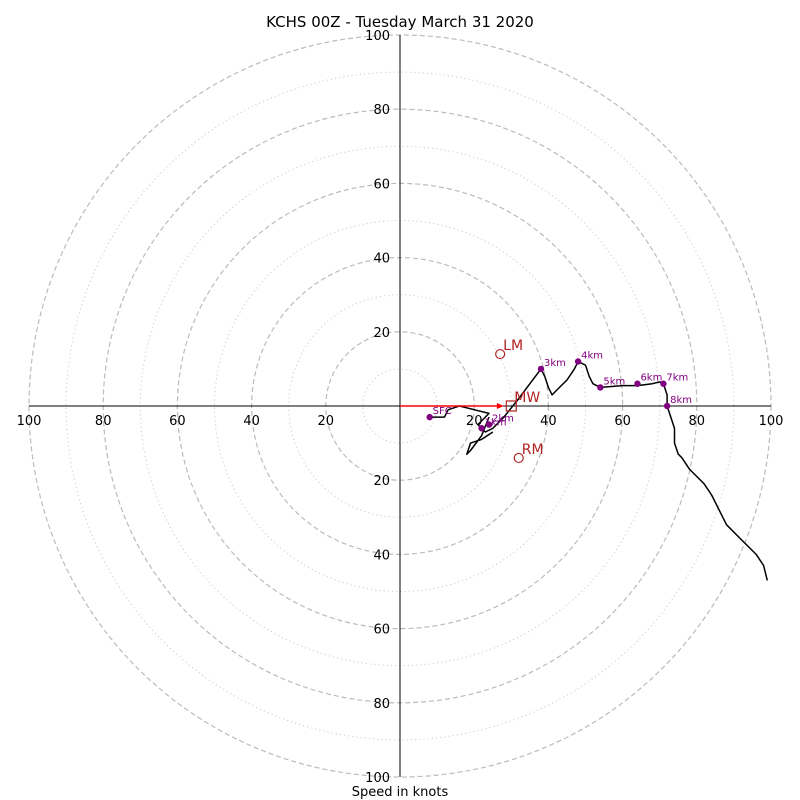 The image size is (800, 800). I want to click on height-marker-label: 4km, so click(592, 355).